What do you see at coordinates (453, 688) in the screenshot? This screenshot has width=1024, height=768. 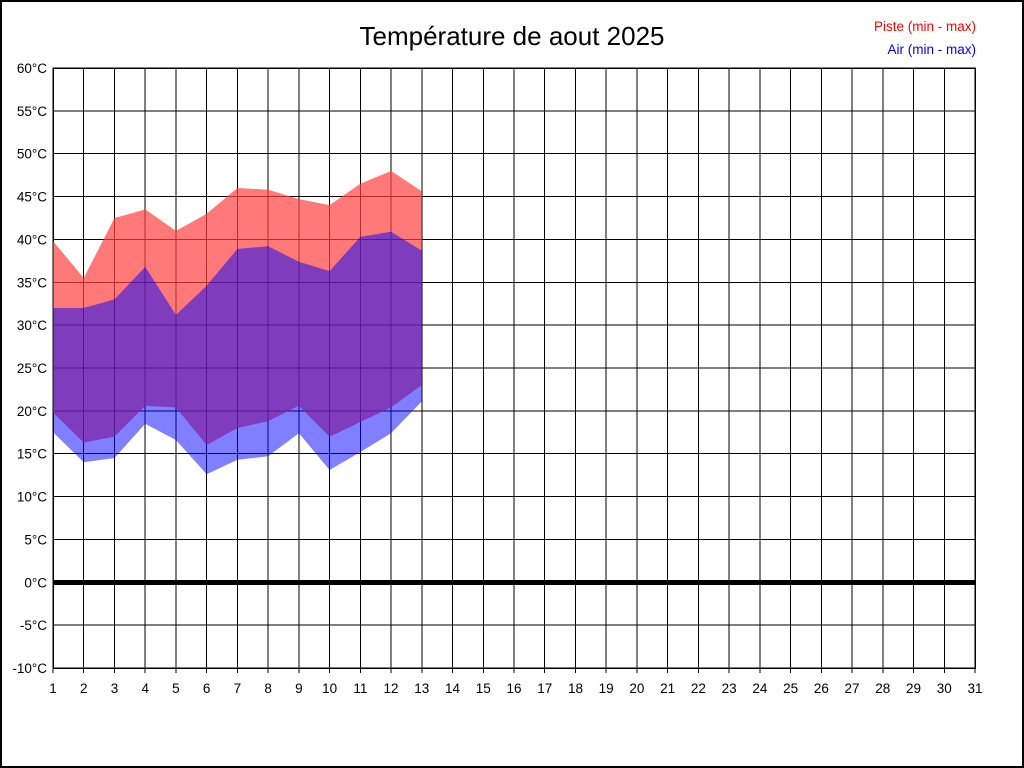 I see `x-tick-label: 14` at bounding box center [453, 688].